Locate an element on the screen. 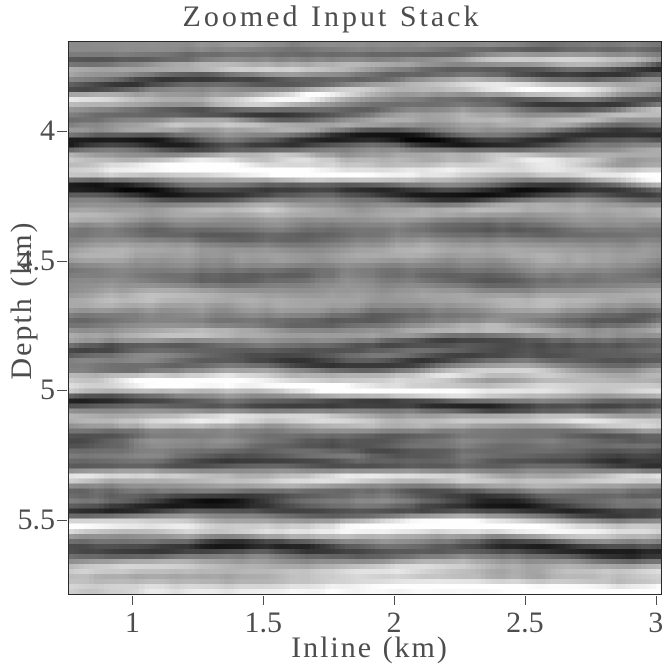 The height and width of the screenshot is (667, 664). x-tick-label: 1 is located at coordinates (132, 622).